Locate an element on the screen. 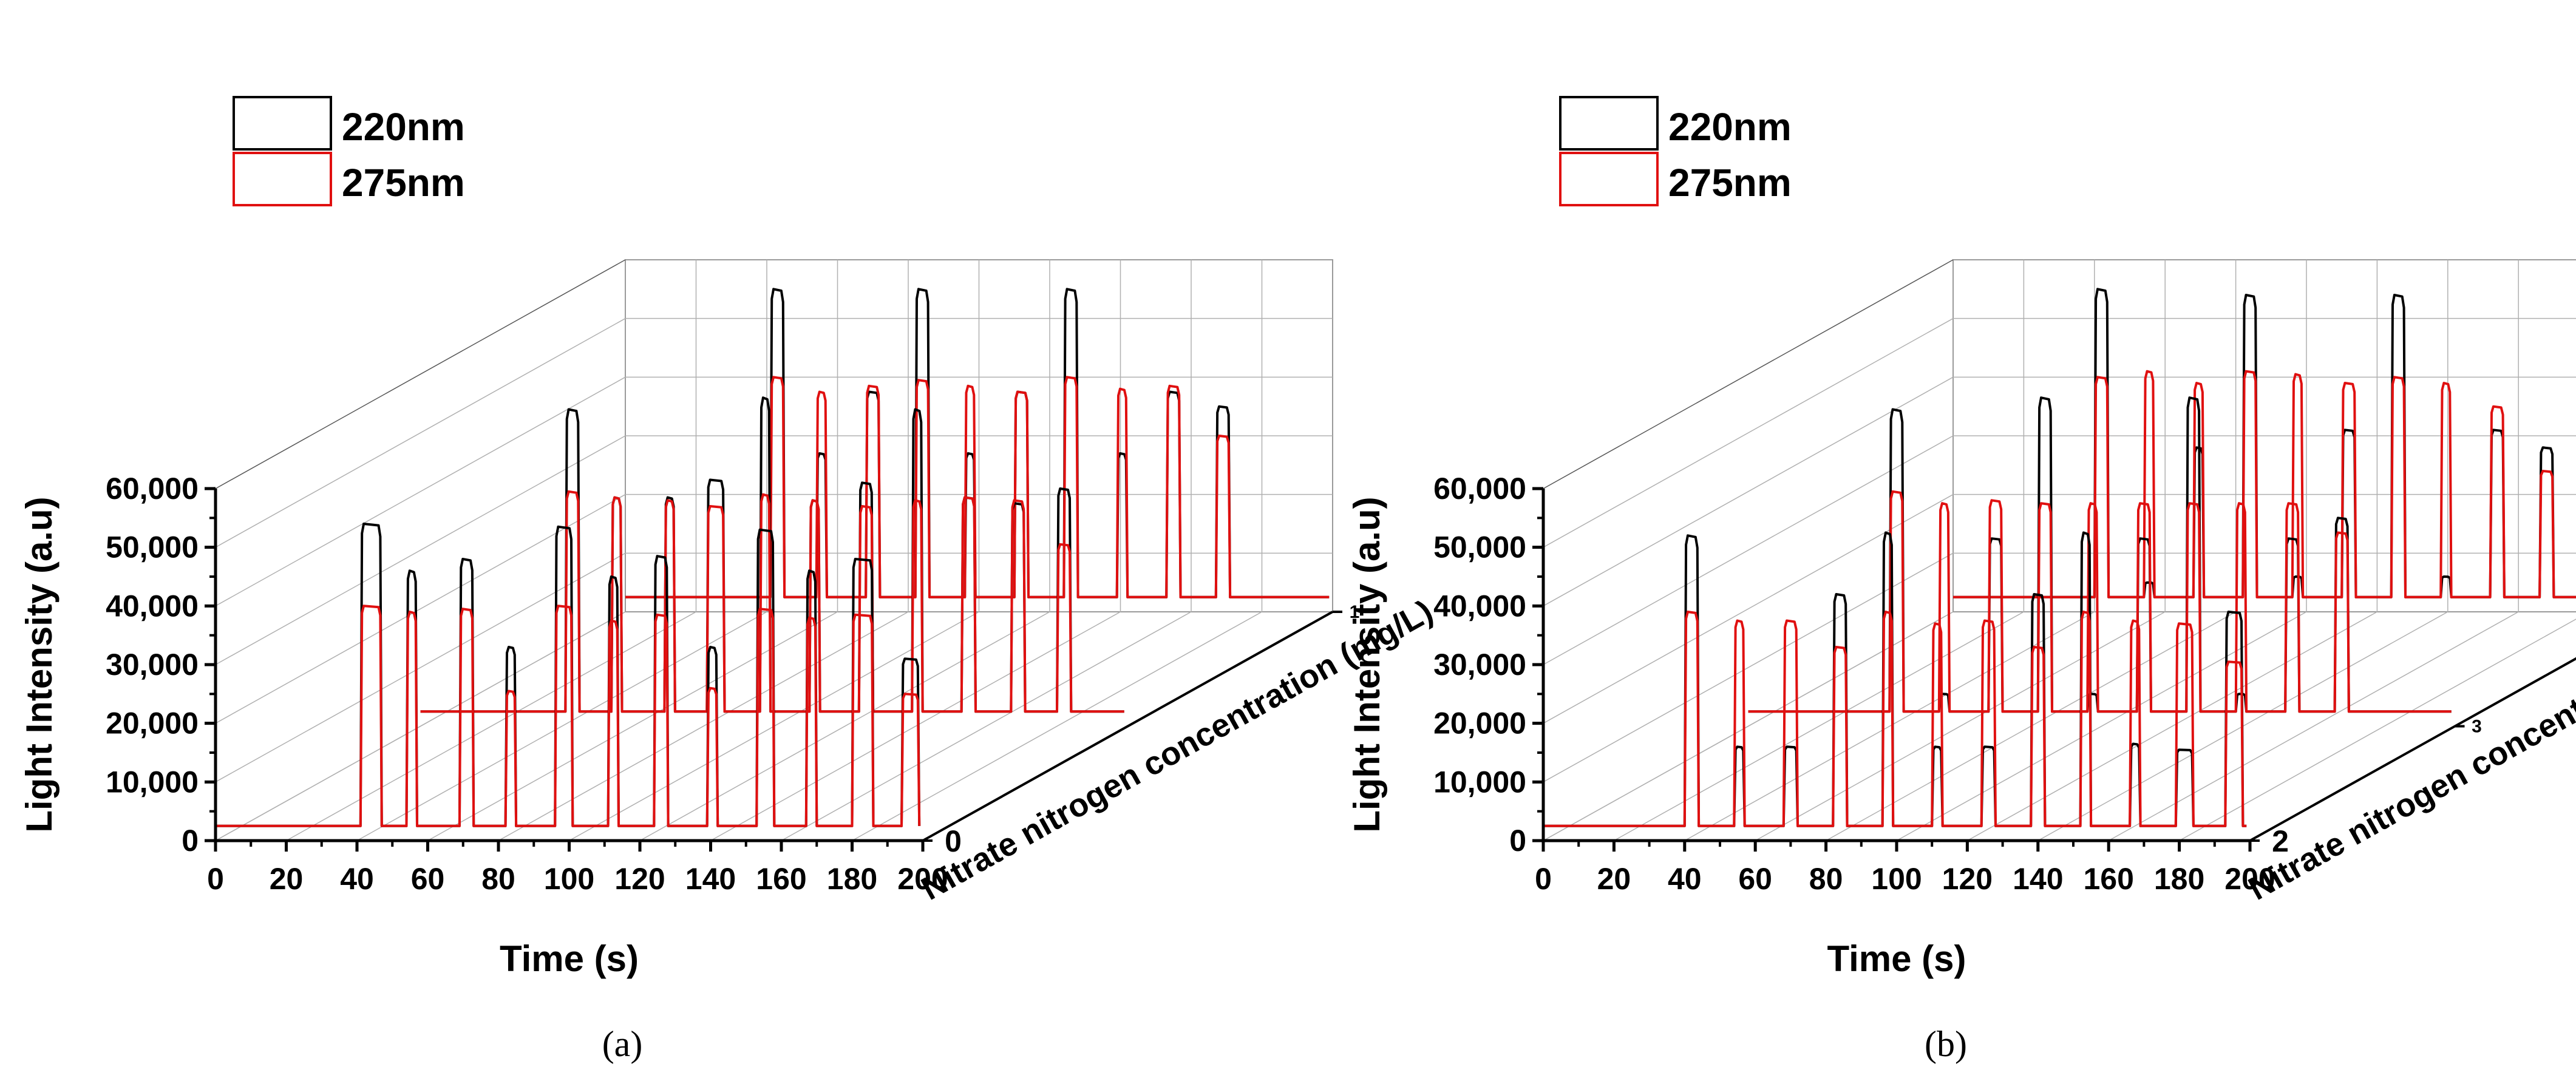  back-wall is located at coordinates (2264, 435).